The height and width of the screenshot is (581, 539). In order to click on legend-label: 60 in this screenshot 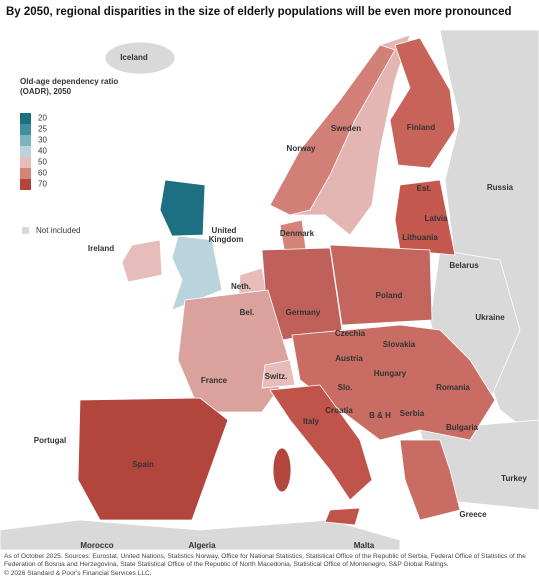, I will do `click(42, 173)`.